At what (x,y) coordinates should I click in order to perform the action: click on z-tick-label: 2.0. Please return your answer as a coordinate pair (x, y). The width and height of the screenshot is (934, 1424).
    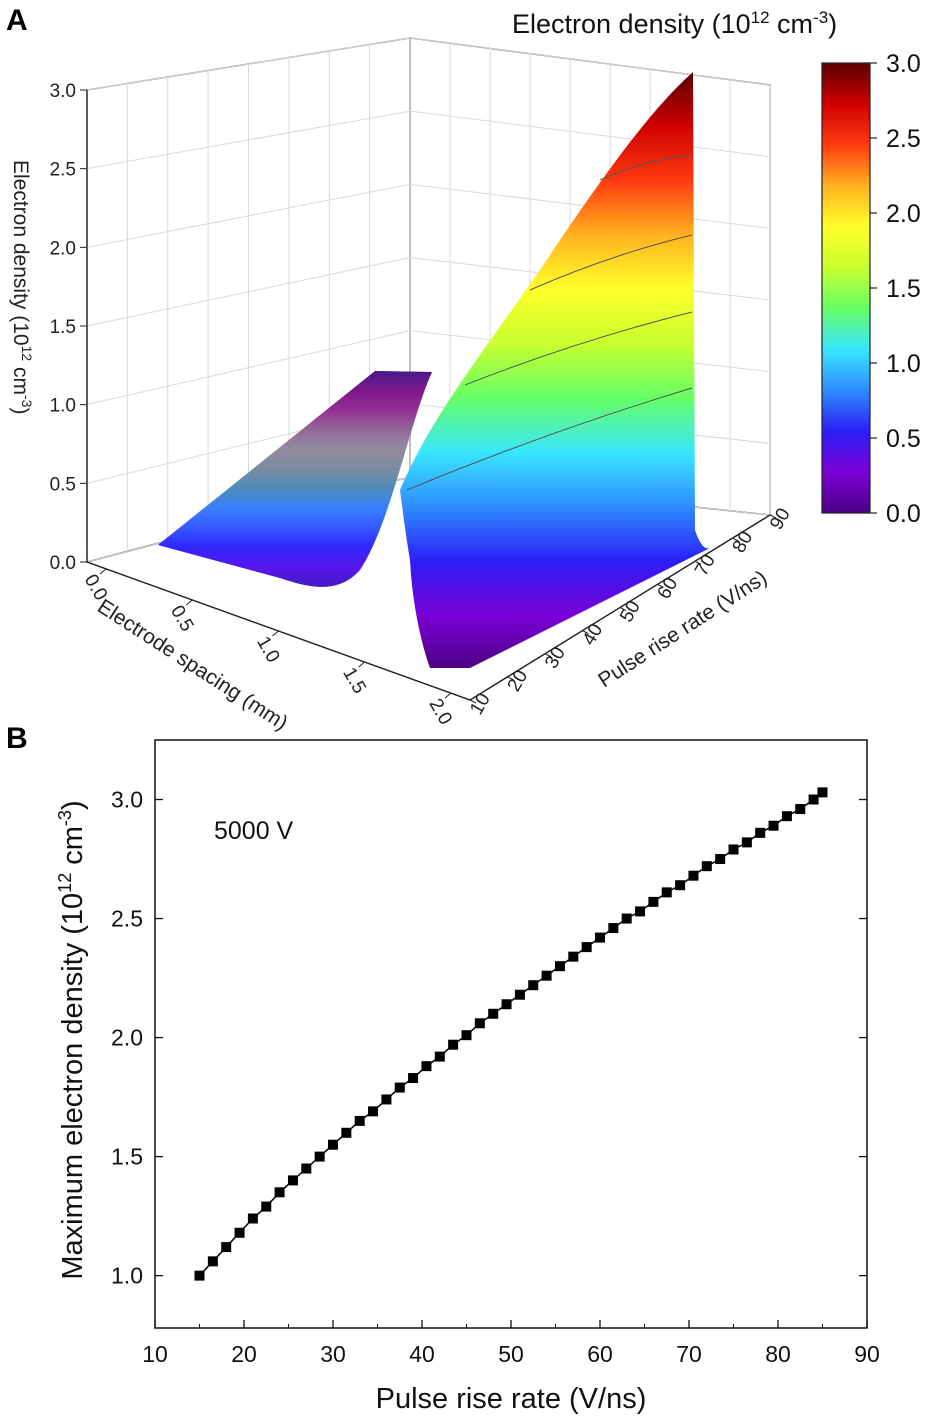
    Looking at the image, I should click on (63, 248).